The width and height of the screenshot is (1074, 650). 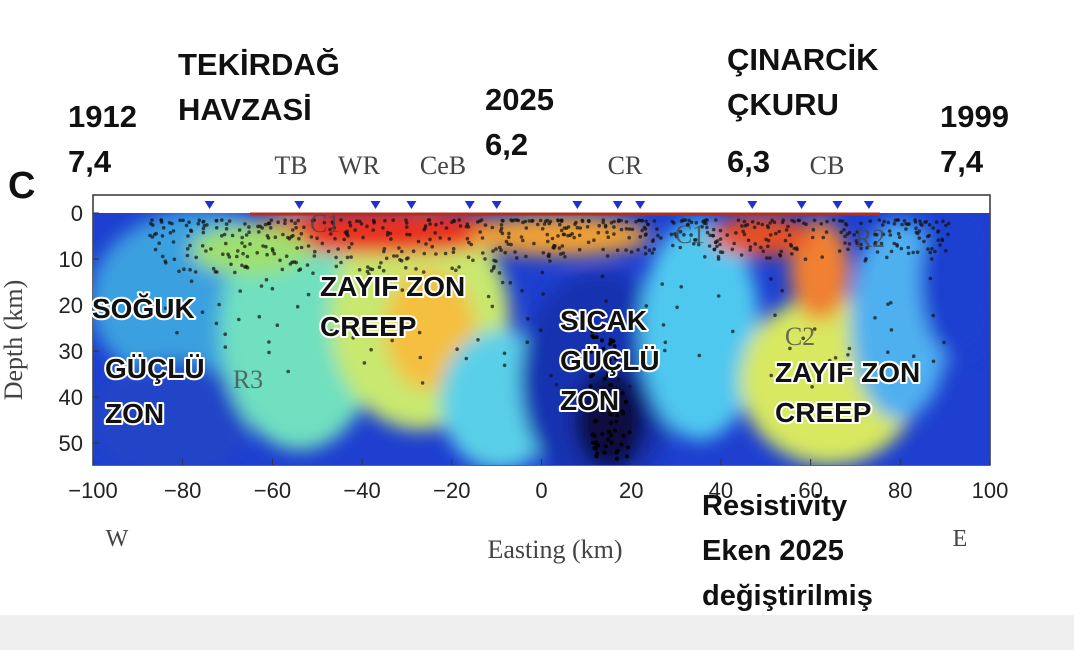 What do you see at coordinates (290, 165) in the screenshot?
I see `station-label: TB` at bounding box center [290, 165].